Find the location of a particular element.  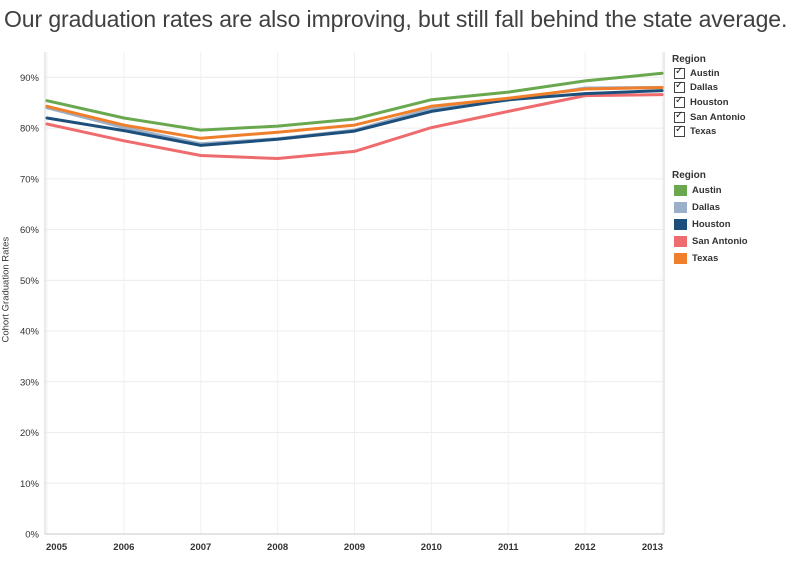

y-tick-label: 70% is located at coordinates (30, 179).